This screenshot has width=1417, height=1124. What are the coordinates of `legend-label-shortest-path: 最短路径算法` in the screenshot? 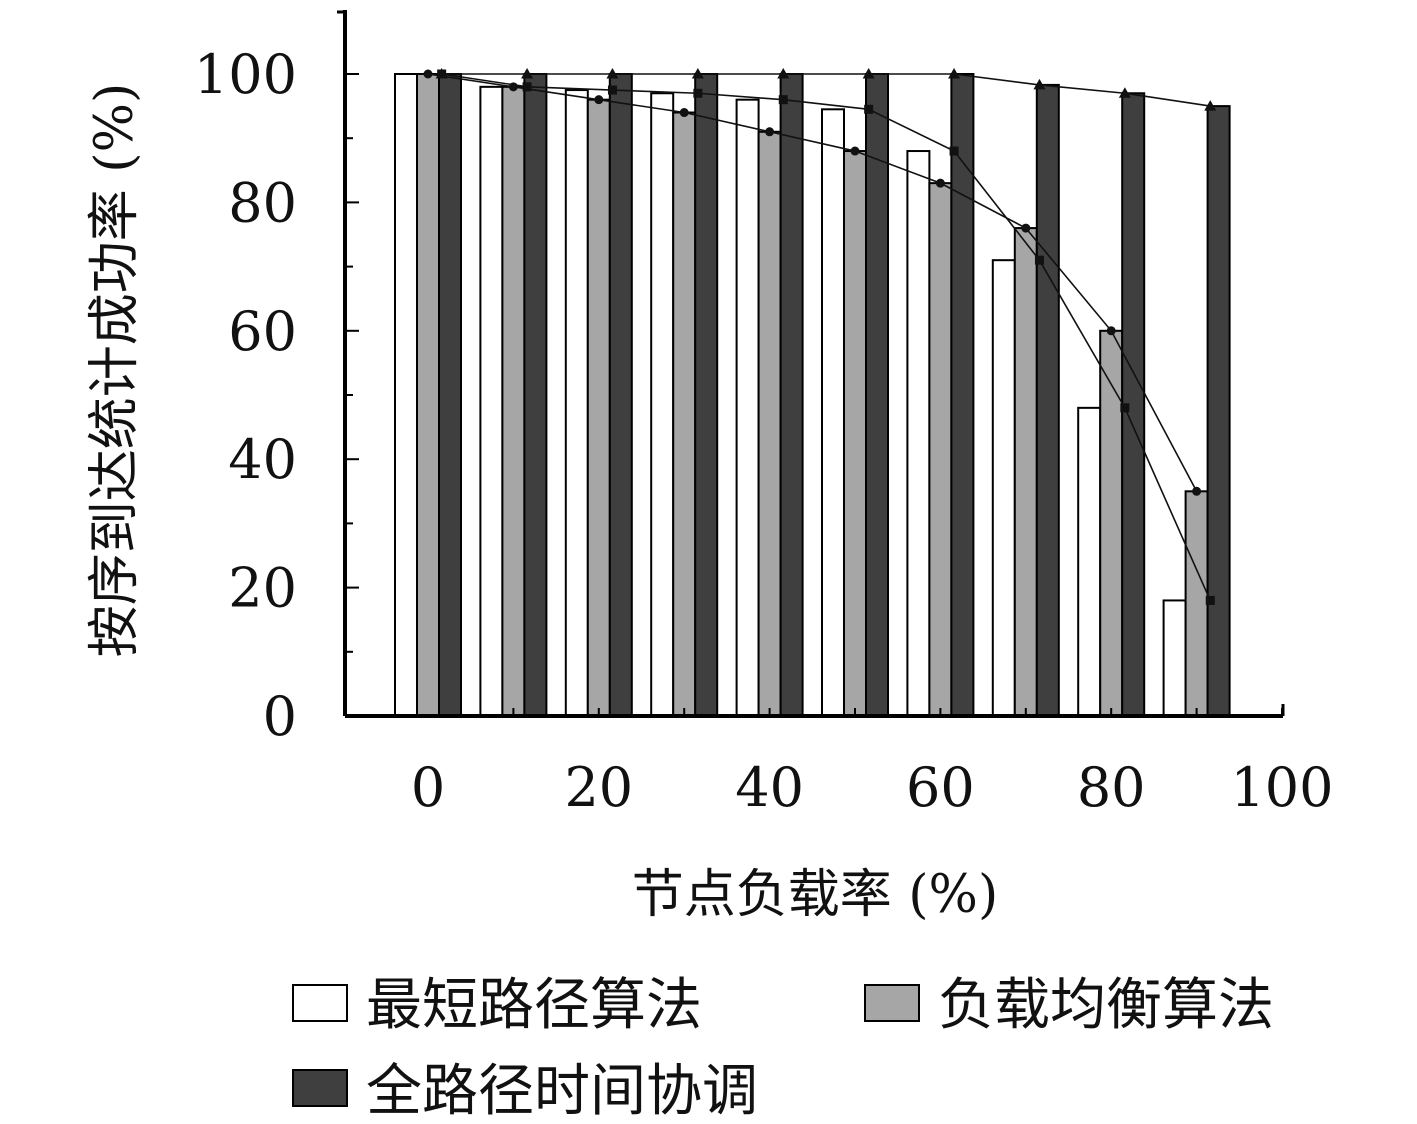 It's located at (534, 1005).